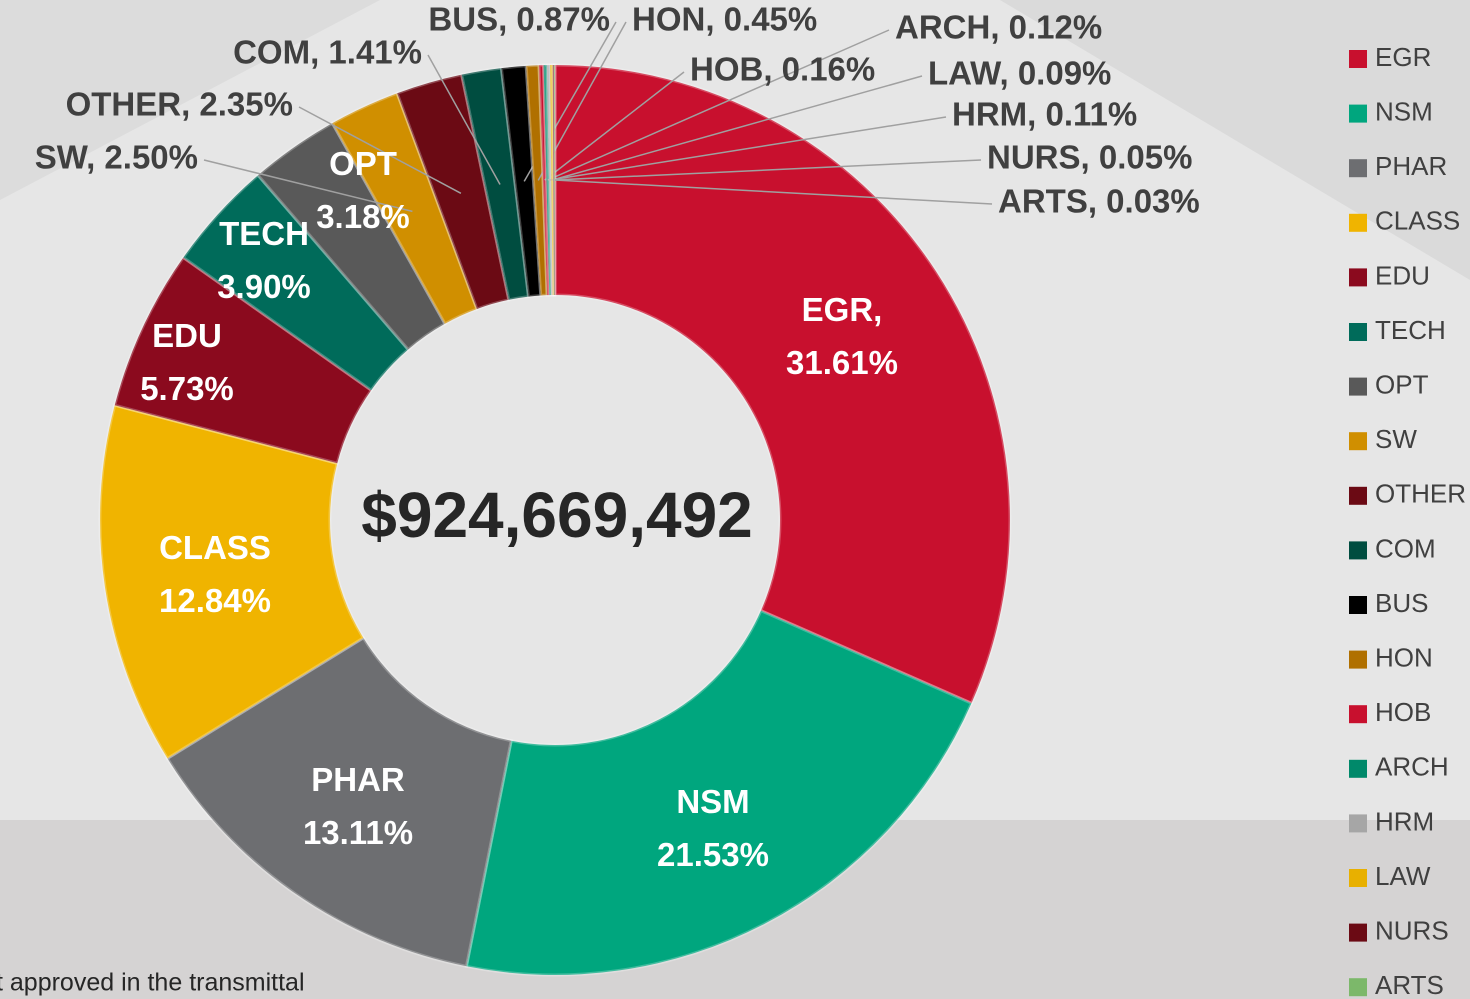 The width and height of the screenshot is (1470, 999). What do you see at coordinates (1089, 157) in the screenshot?
I see `data-label: NURS, 0.05%` at bounding box center [1089, 157].